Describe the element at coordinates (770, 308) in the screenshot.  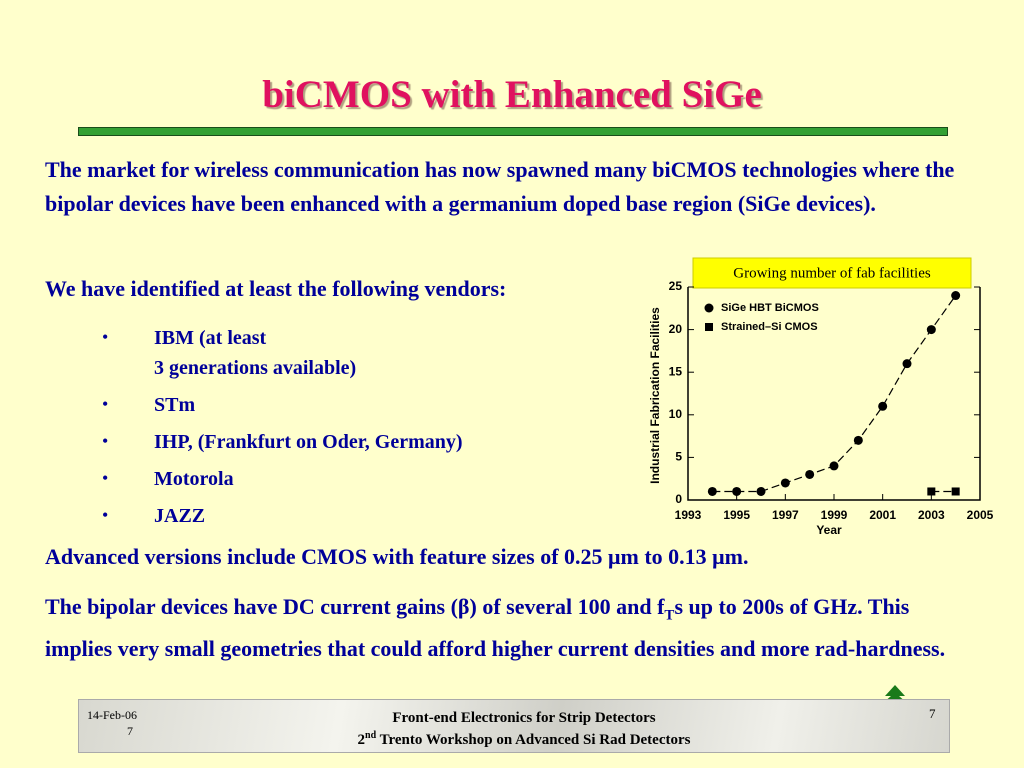
I see `legend-label: SiGe HBT BiCMOS` at that location.